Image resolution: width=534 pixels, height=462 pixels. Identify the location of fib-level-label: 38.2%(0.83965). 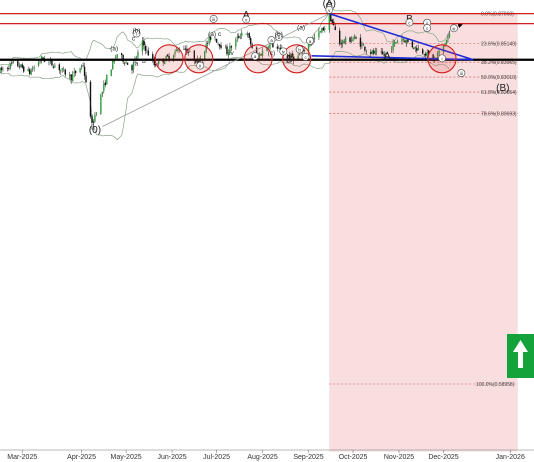
(499, 63).